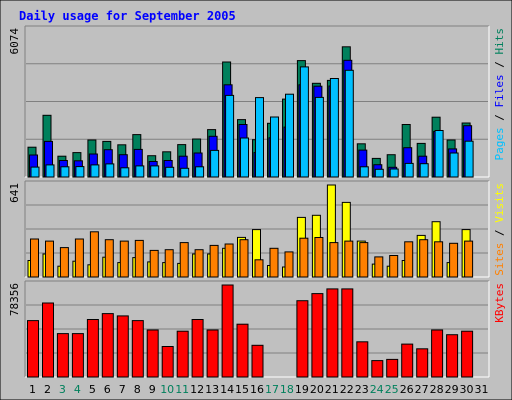 The width and height of the screenshot is (512, 400). I want to click on x-tick-label: 26, so click(407, 389).